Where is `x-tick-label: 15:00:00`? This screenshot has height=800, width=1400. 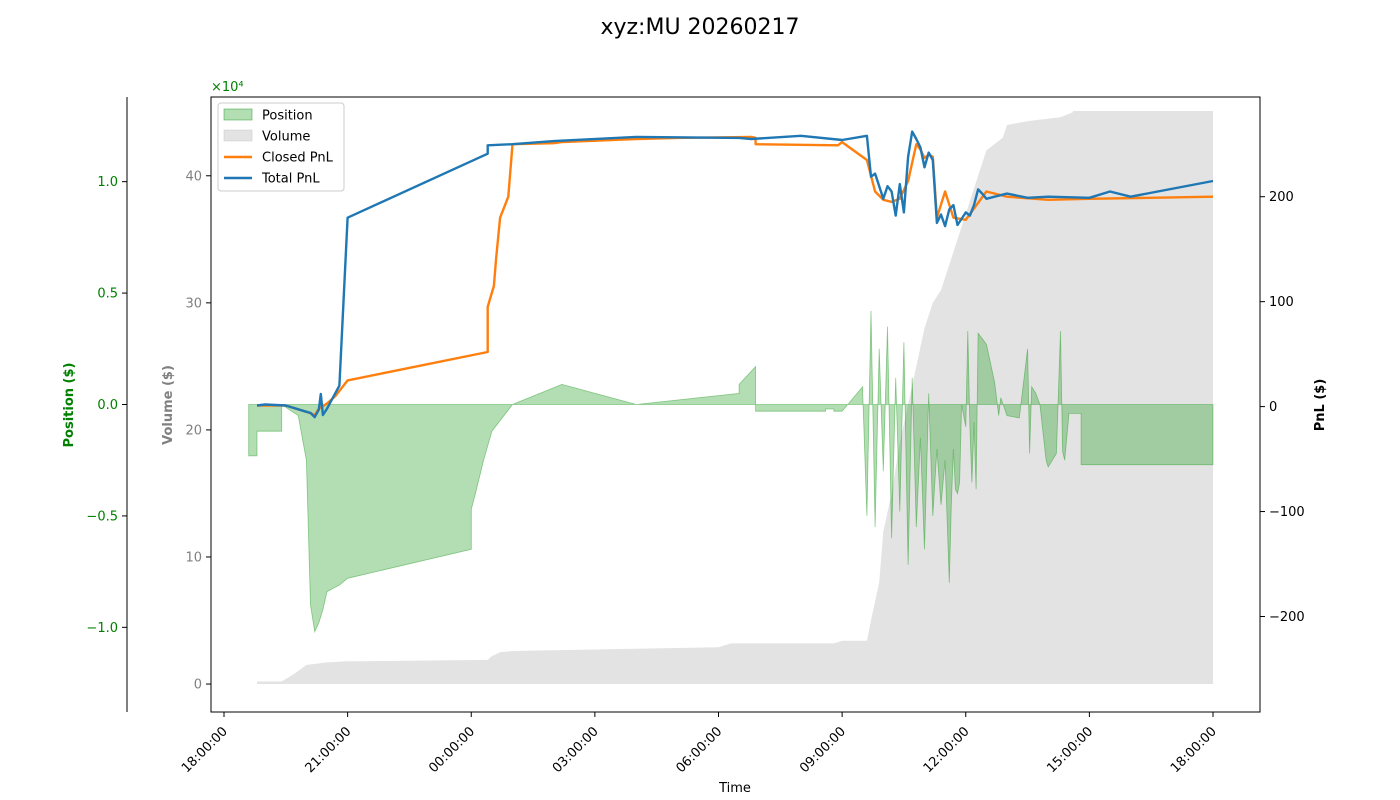 x-tick-label: 15:00:00 is located at coordinates (1070, 750).